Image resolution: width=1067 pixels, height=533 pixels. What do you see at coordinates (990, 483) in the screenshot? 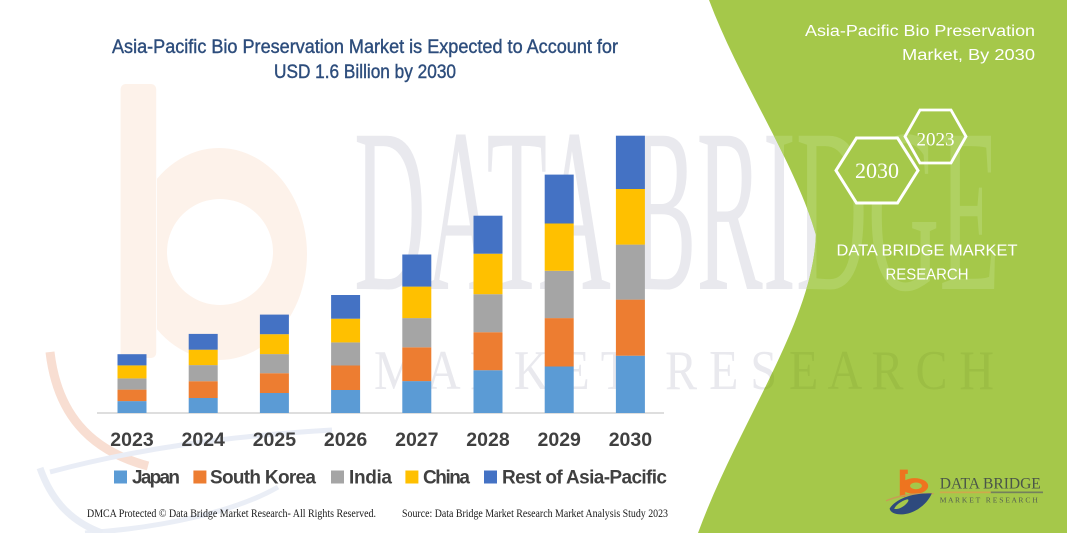
I see `svg-text: DATA BRIDGE` at bounding box center [990, 483].